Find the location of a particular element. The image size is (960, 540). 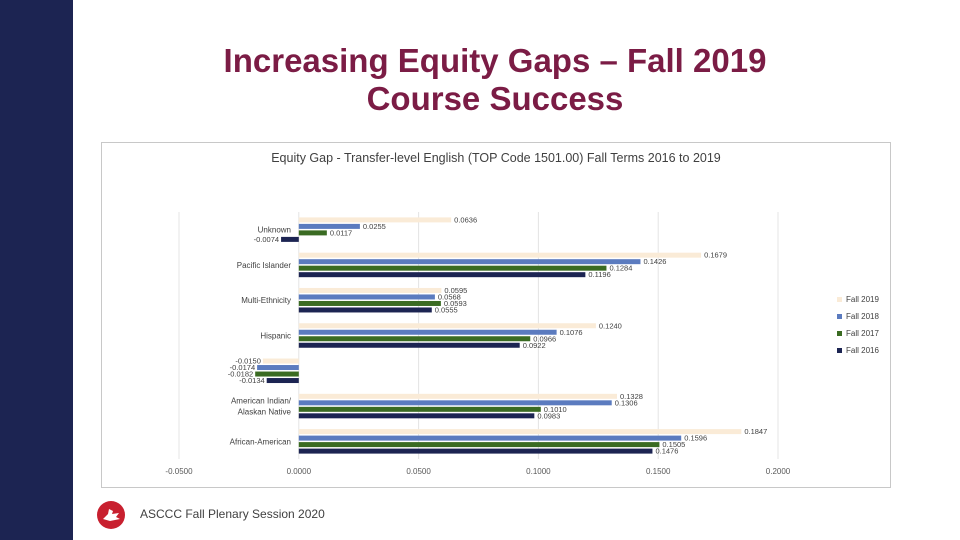

cardinal-icon is located at coordinates (111, 515).